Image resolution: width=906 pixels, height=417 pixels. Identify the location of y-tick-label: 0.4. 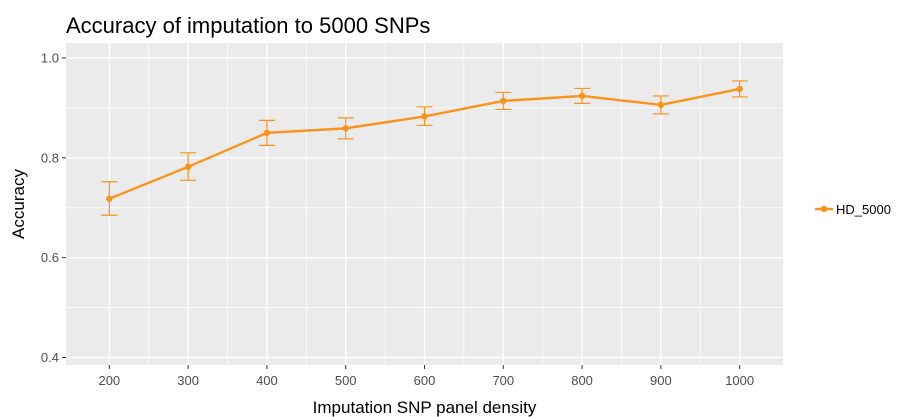
(50, 357).